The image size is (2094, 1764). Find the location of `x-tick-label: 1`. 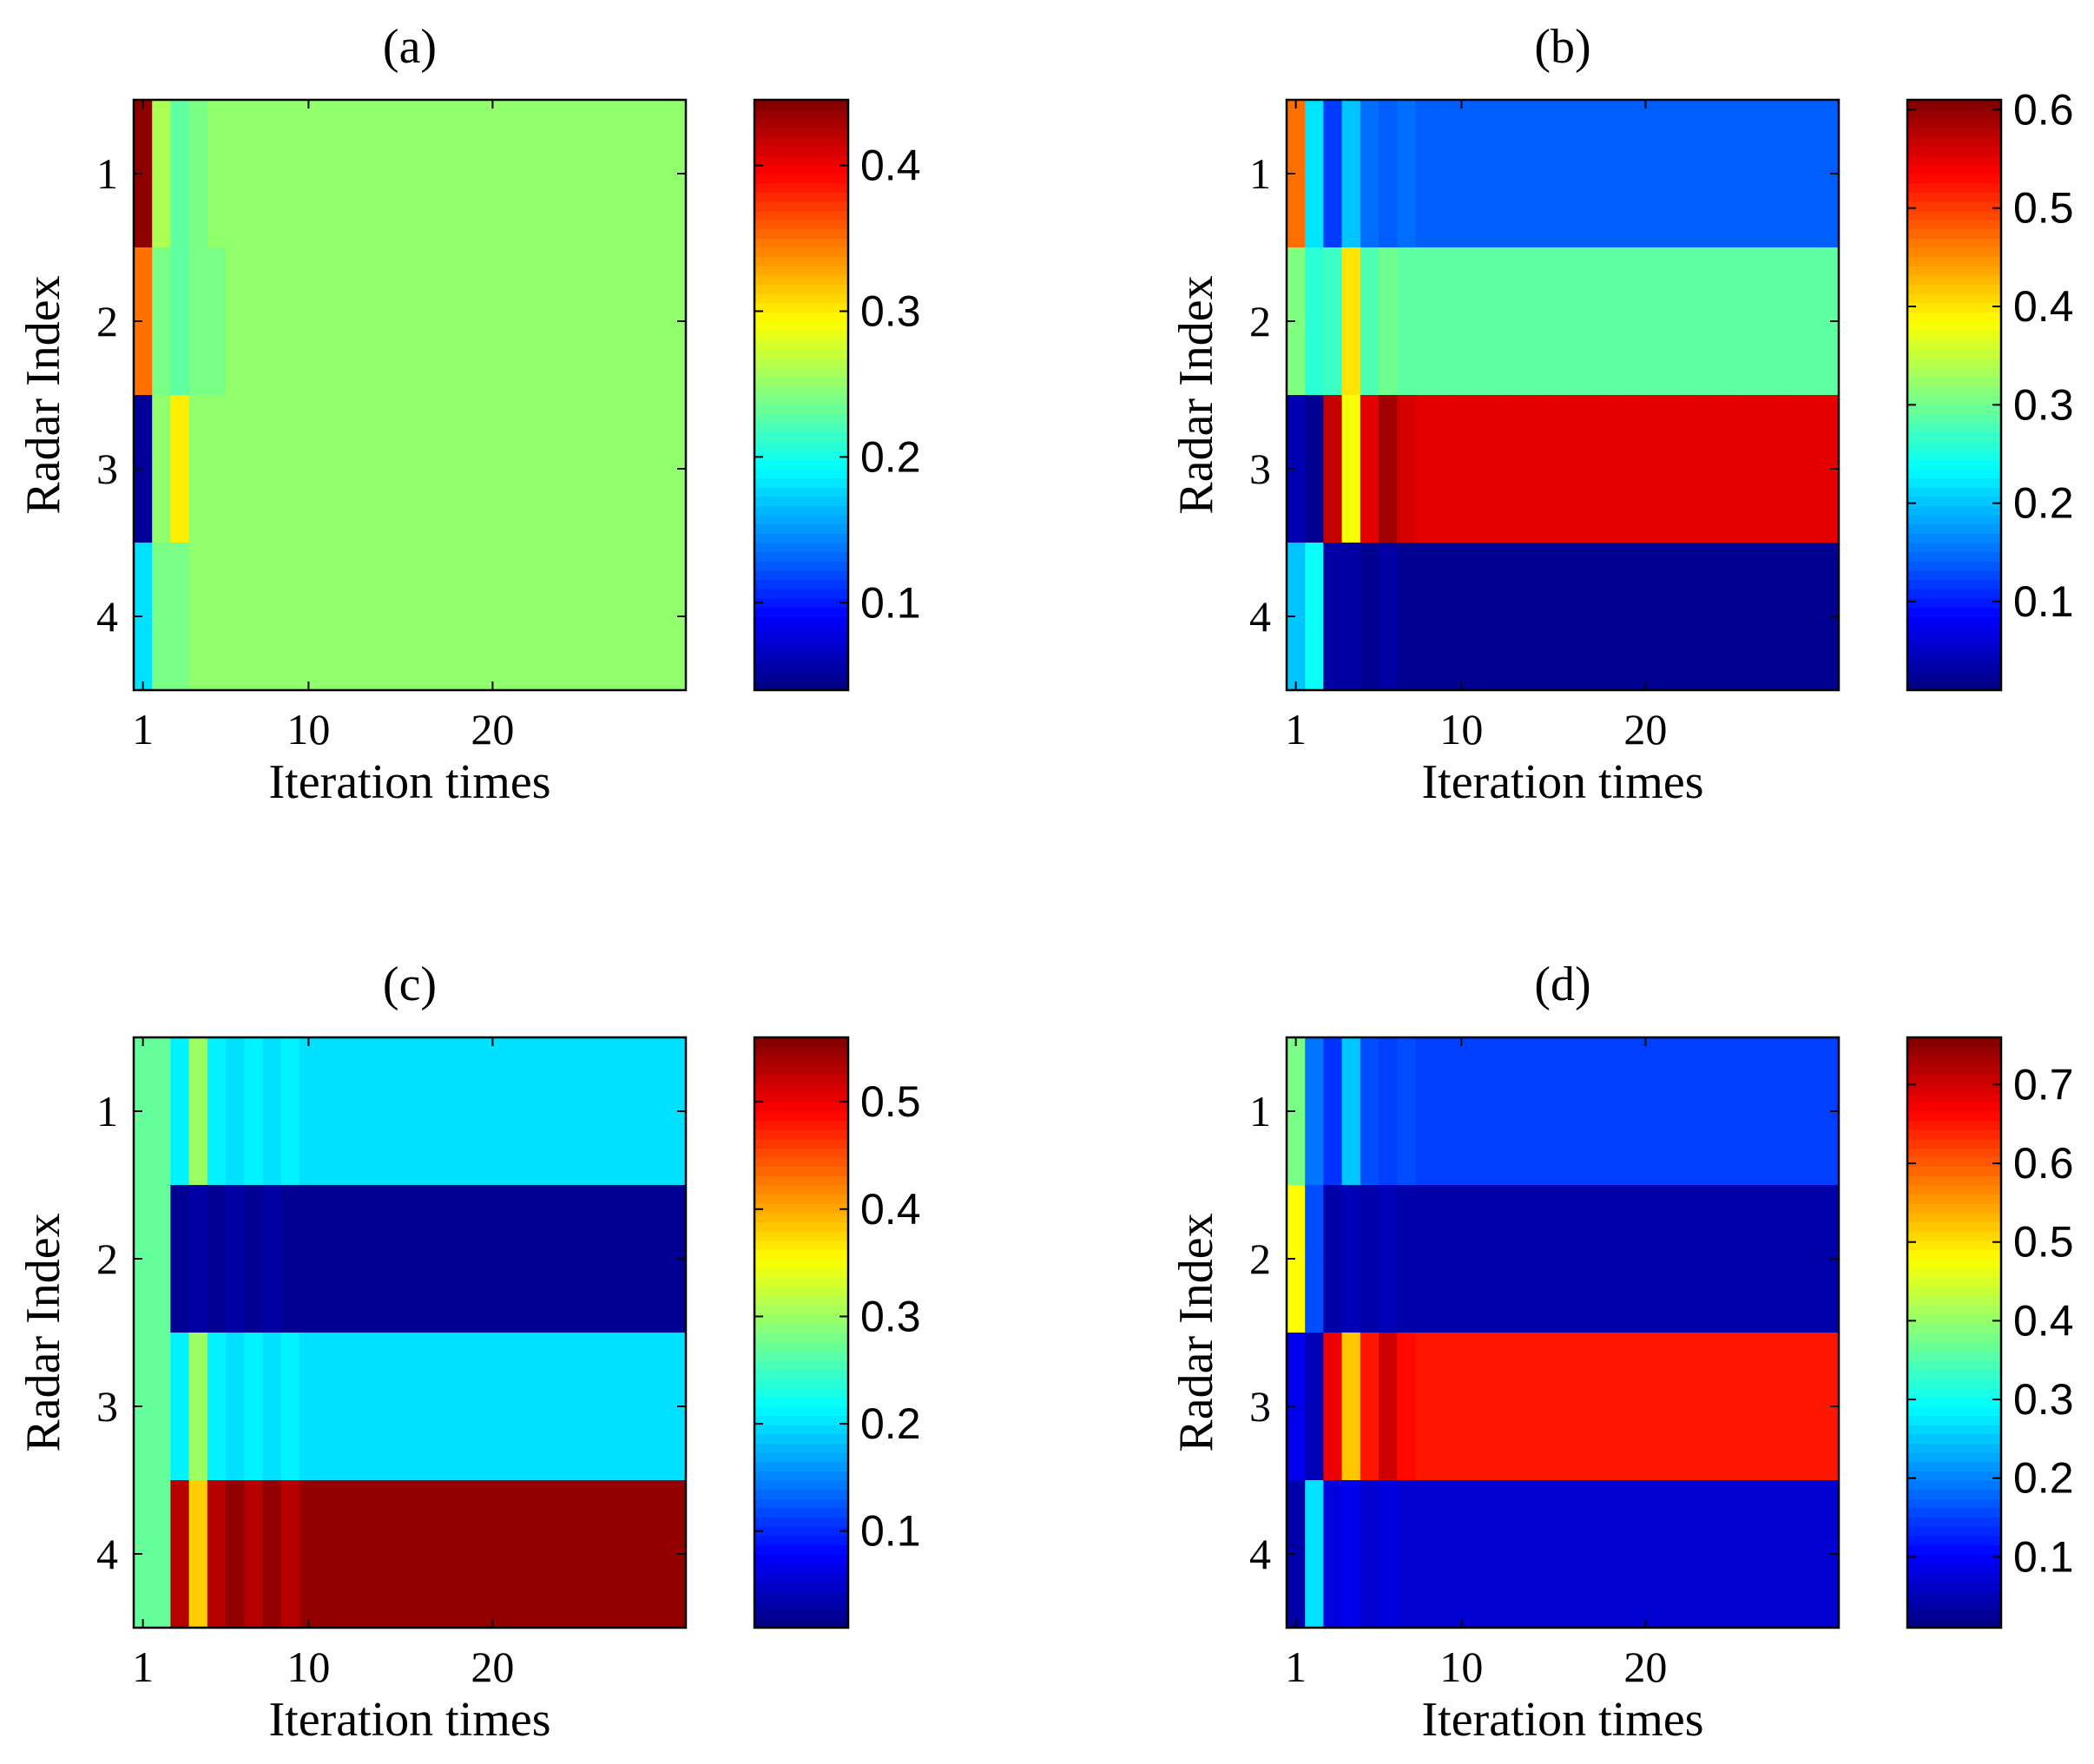

x-tick-label: 1 is located at coordinates (1296, 729).